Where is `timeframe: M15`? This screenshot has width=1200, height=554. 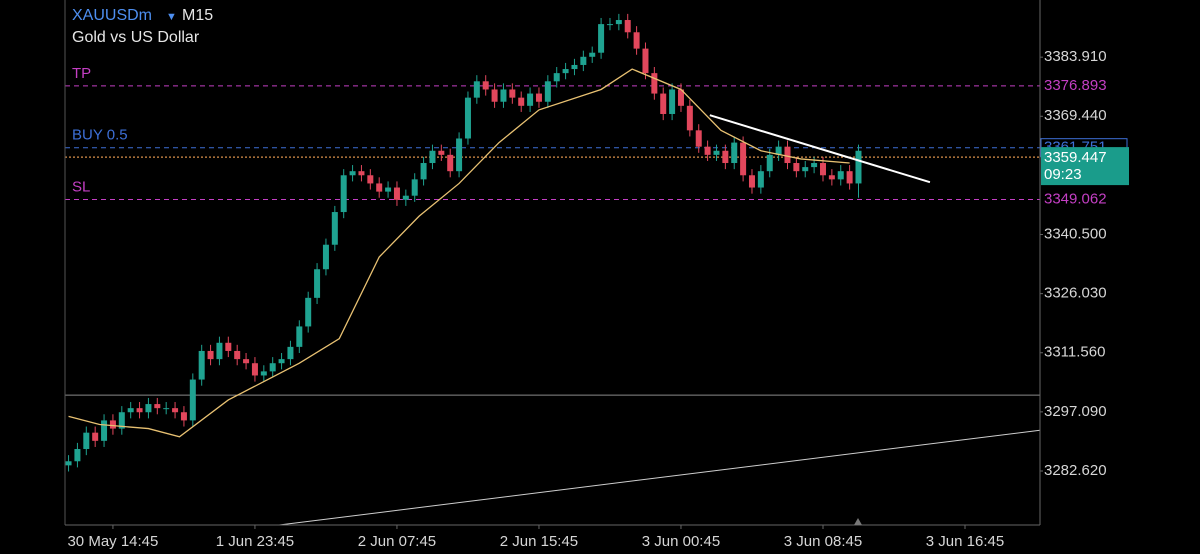 timeframe: M15 is located at coordinates (197, 15).